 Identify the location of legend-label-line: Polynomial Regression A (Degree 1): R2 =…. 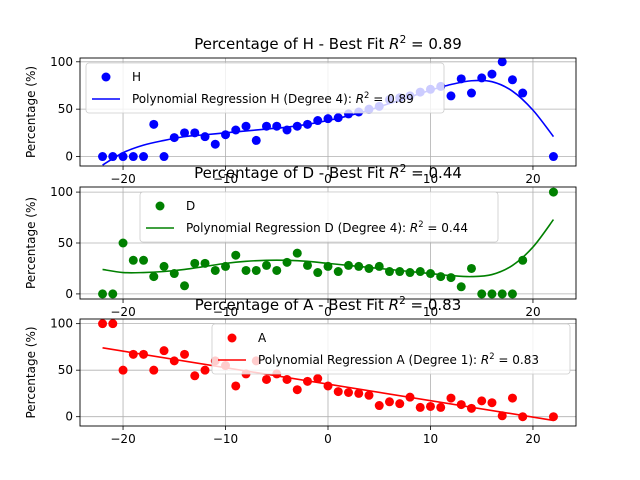
(398, 359).